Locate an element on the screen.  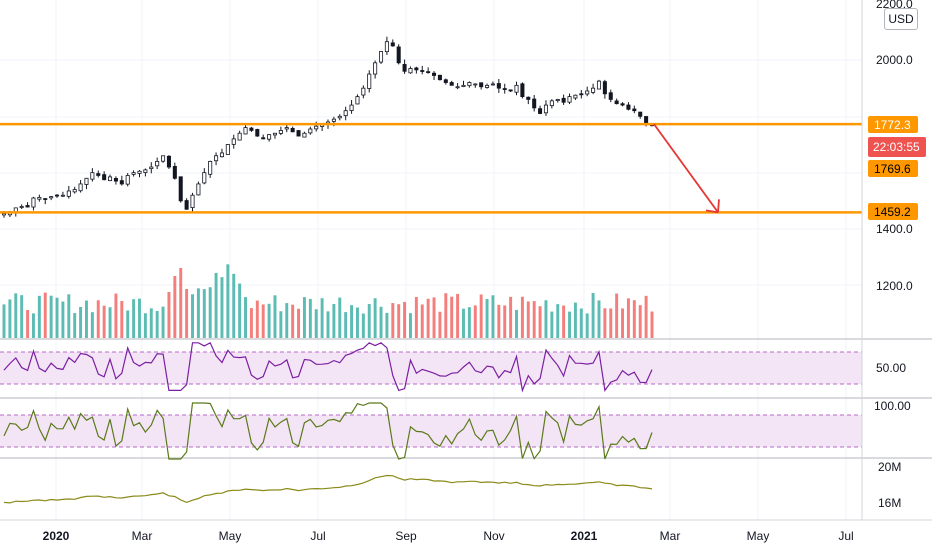
volume-bars is located at coordinates (328, 301).